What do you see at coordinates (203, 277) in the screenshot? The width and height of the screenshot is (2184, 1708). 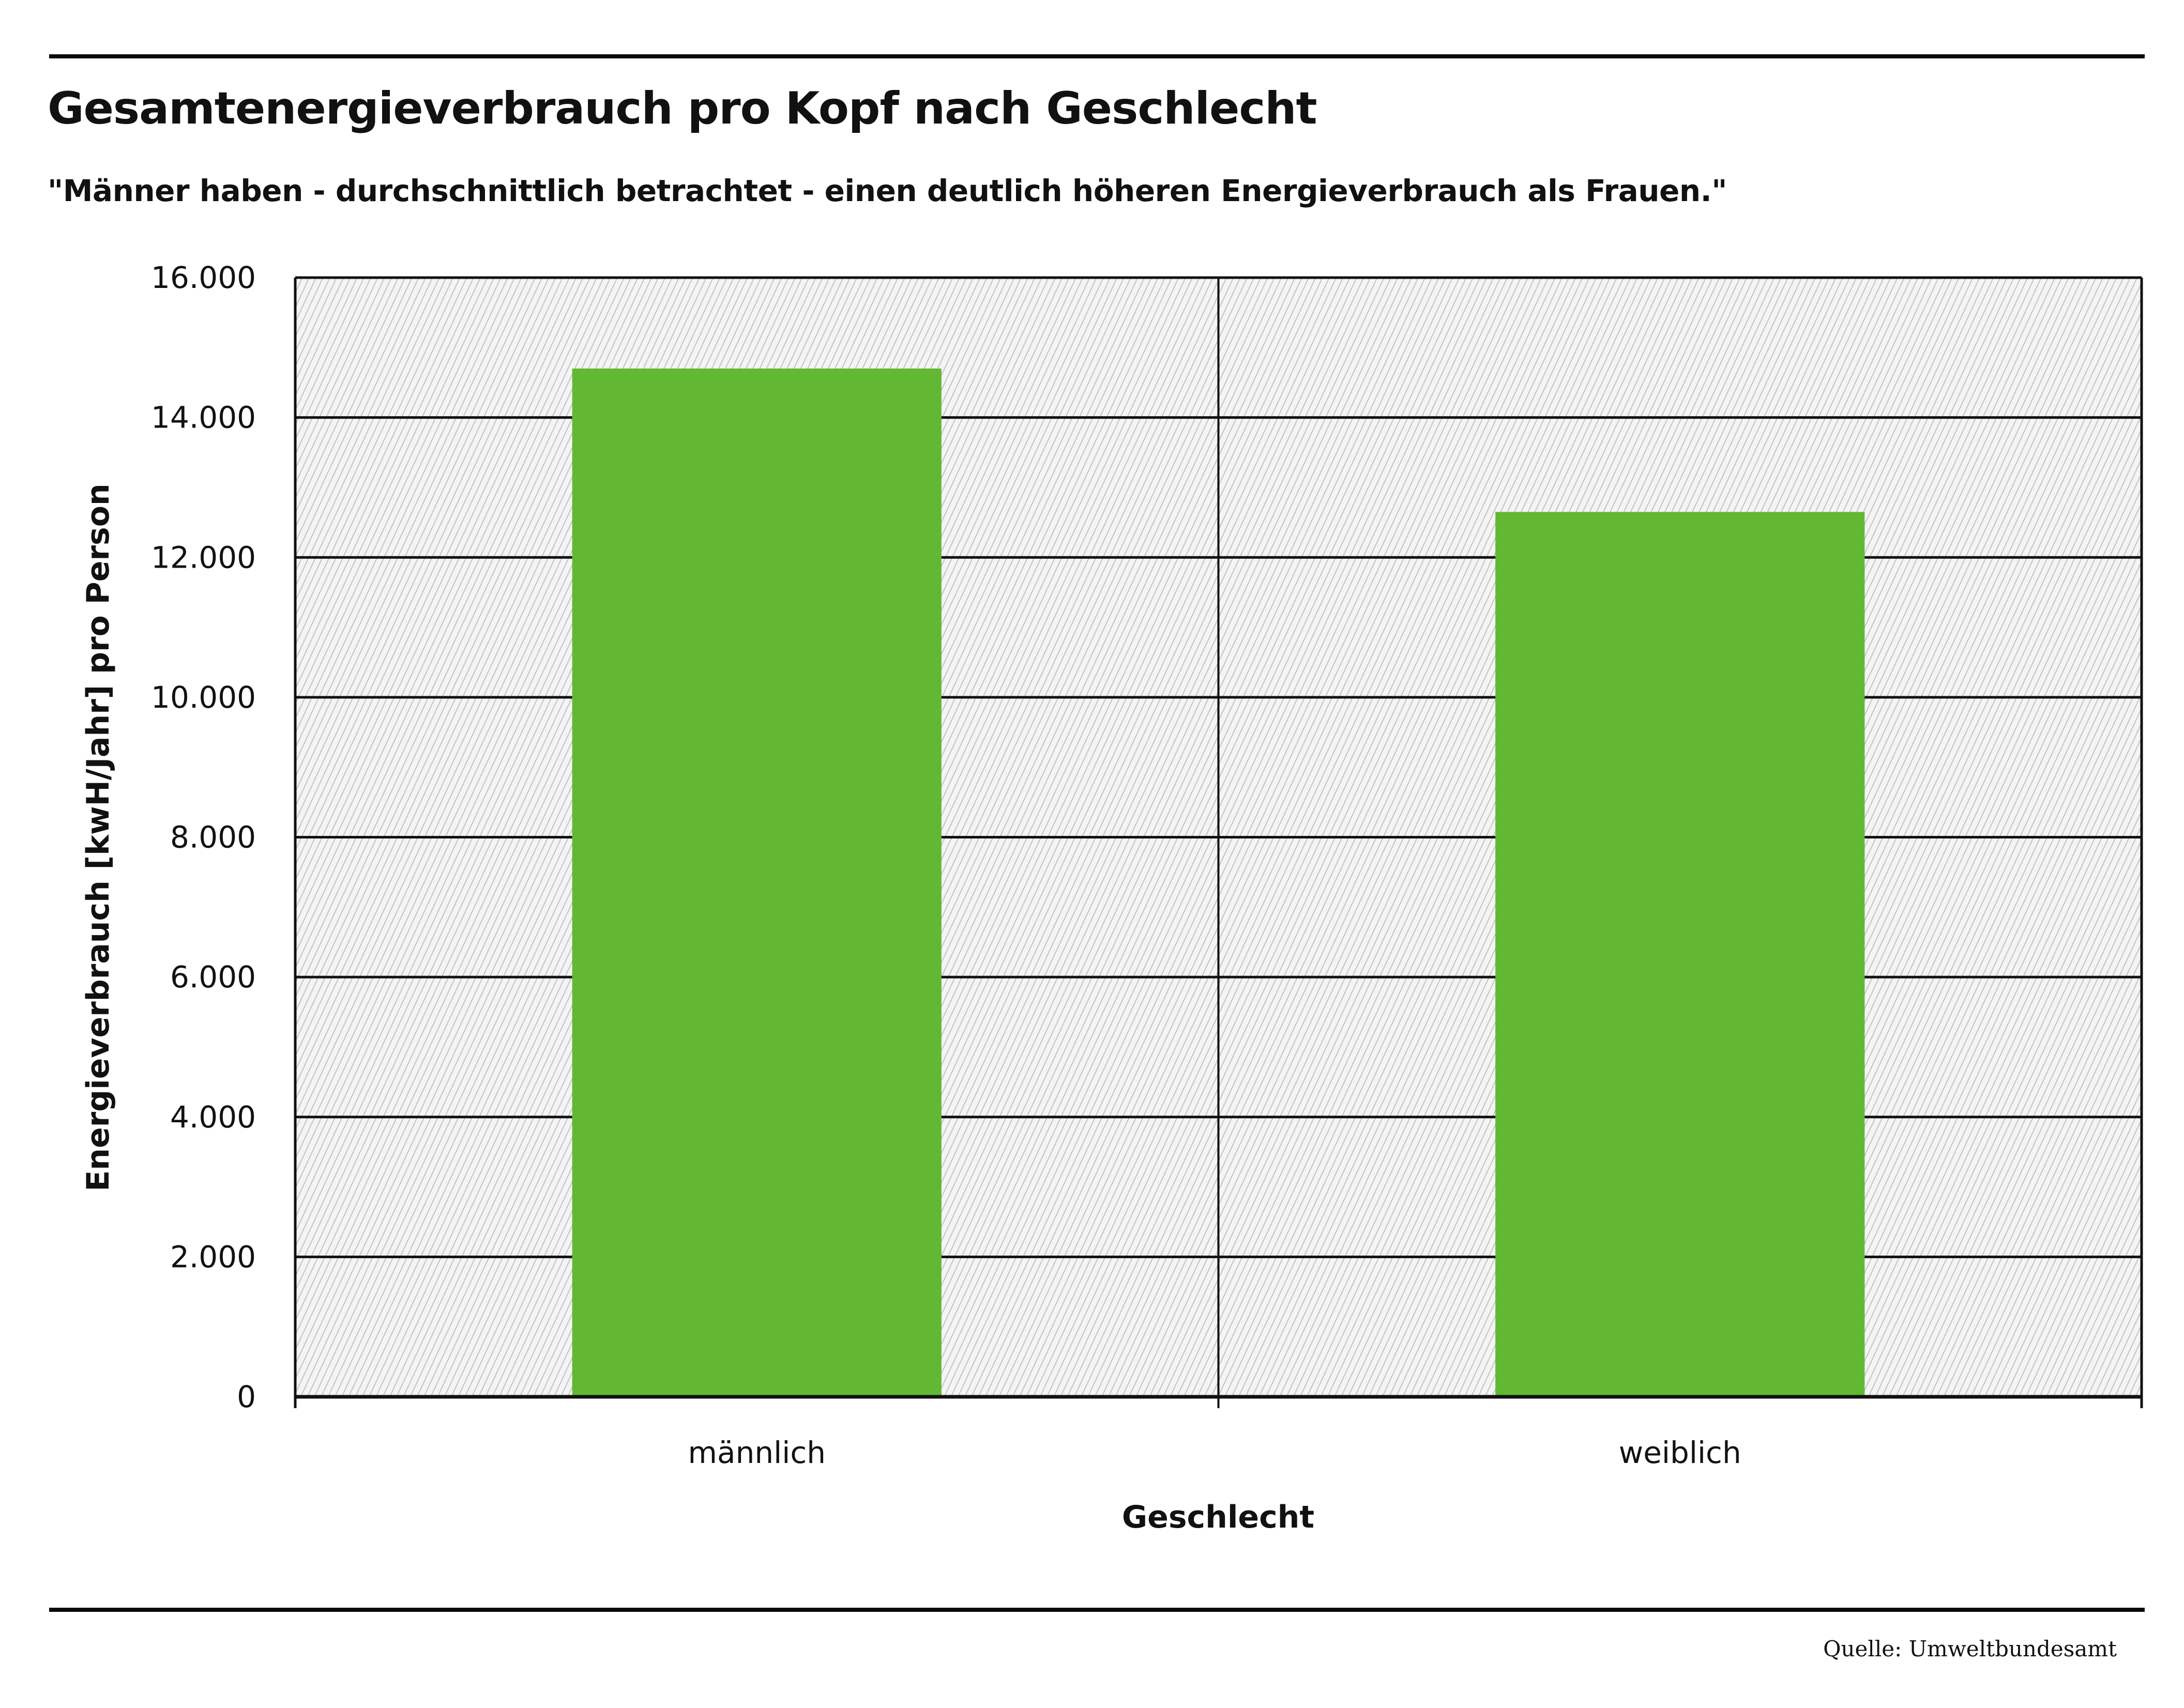 I see `y-tick-label: 16.000` at bounding box center [203, 277].